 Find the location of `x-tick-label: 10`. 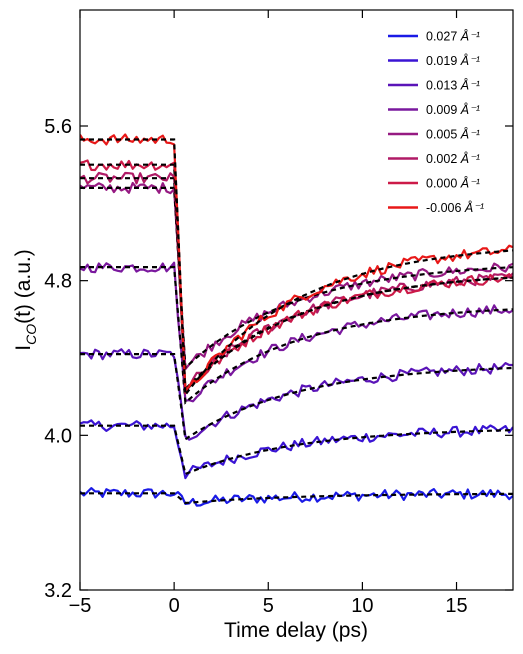

x-tick-label: 10 is located at coordinates (362, 606).